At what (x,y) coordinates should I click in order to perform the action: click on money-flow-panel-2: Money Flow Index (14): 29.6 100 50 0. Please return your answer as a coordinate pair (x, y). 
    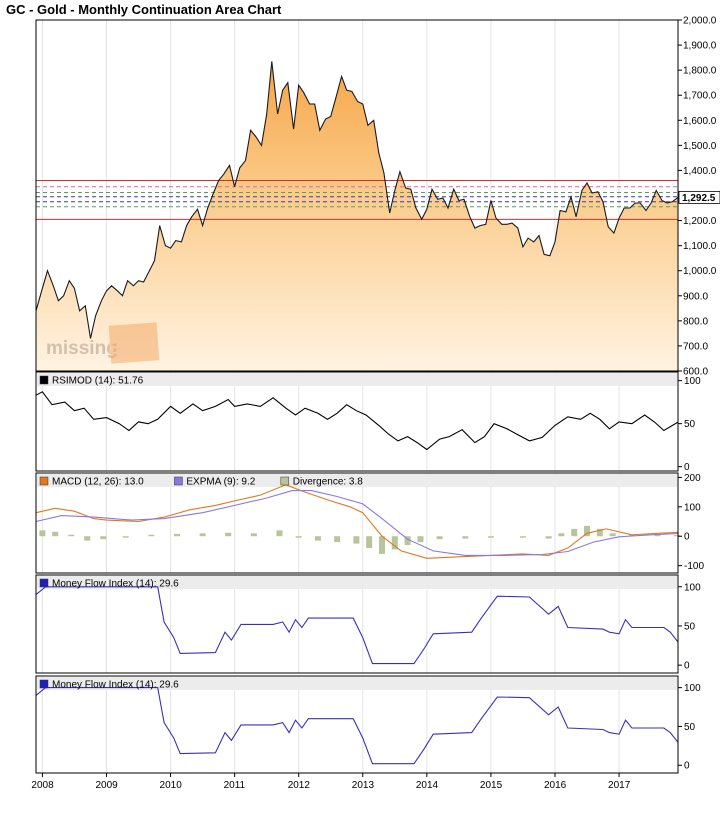
    Looking at the image, I should click on (368, 724).